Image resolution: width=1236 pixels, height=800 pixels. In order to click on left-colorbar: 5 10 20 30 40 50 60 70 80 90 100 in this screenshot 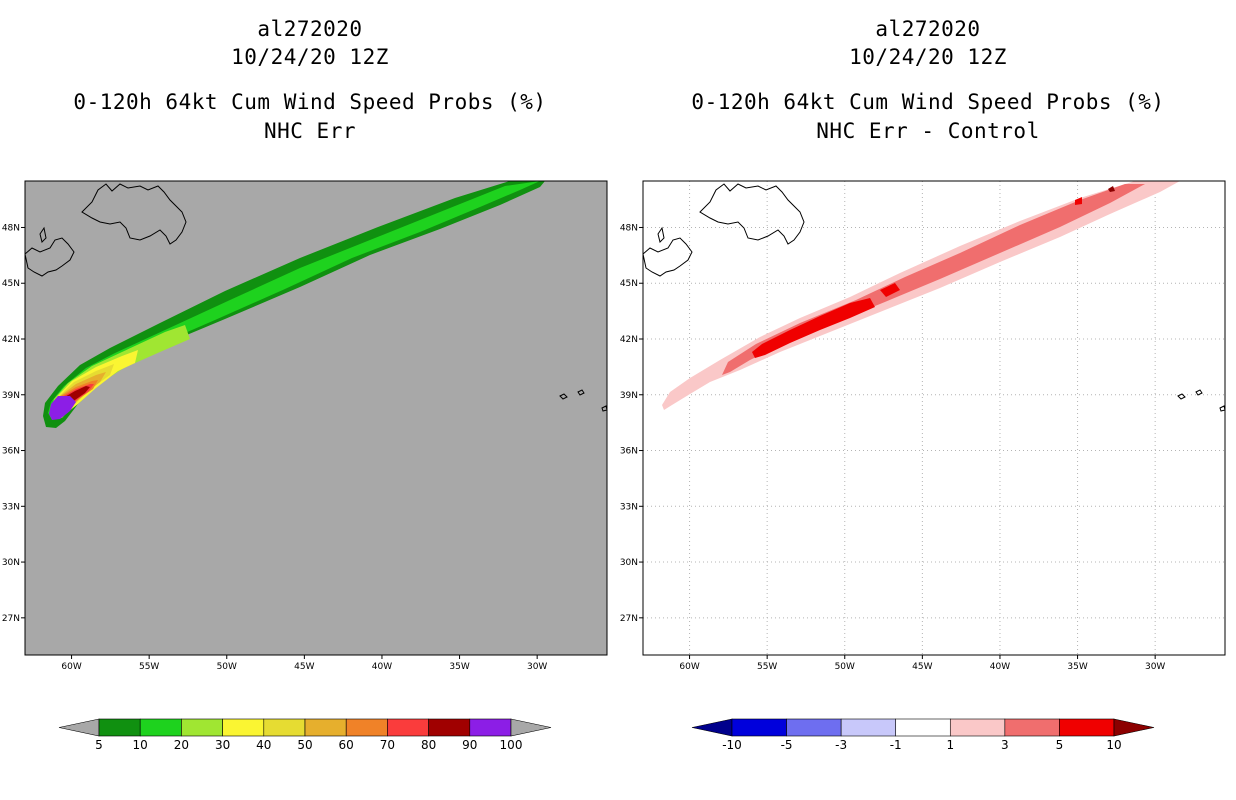, I will do `click(305, 735)`.